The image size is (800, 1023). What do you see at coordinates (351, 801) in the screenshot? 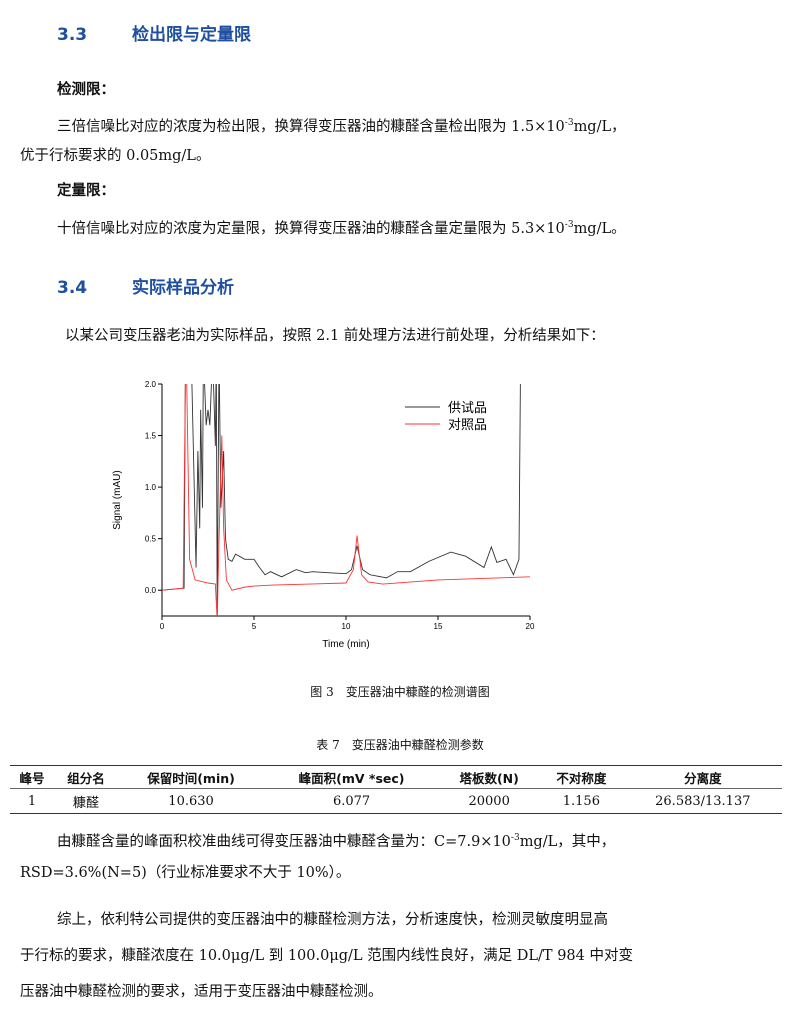
I see `table-cell: 6.077` at bounding box center [351, 801].